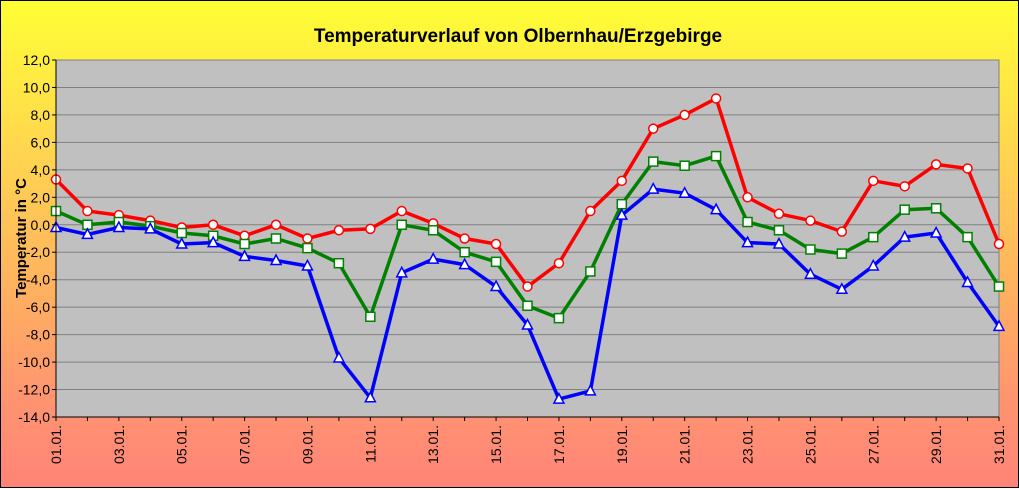 The width and height of the screenshot is (1019, 489). Describe the element at coordinates (56, 444) in the screenshot. I see `x-tick-label: 01.01.` at that location.